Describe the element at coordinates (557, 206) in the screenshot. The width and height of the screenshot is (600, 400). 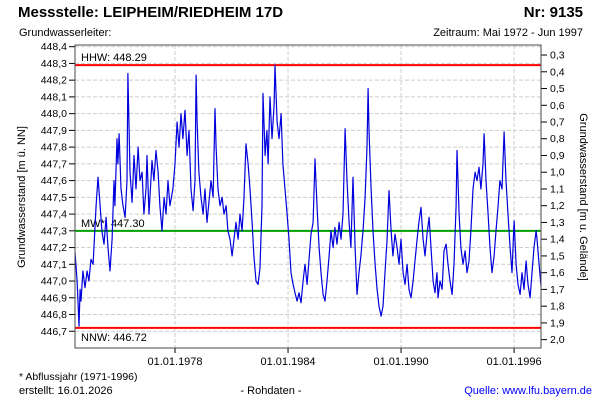
I see `right-tick-label: 1,2` at that location.